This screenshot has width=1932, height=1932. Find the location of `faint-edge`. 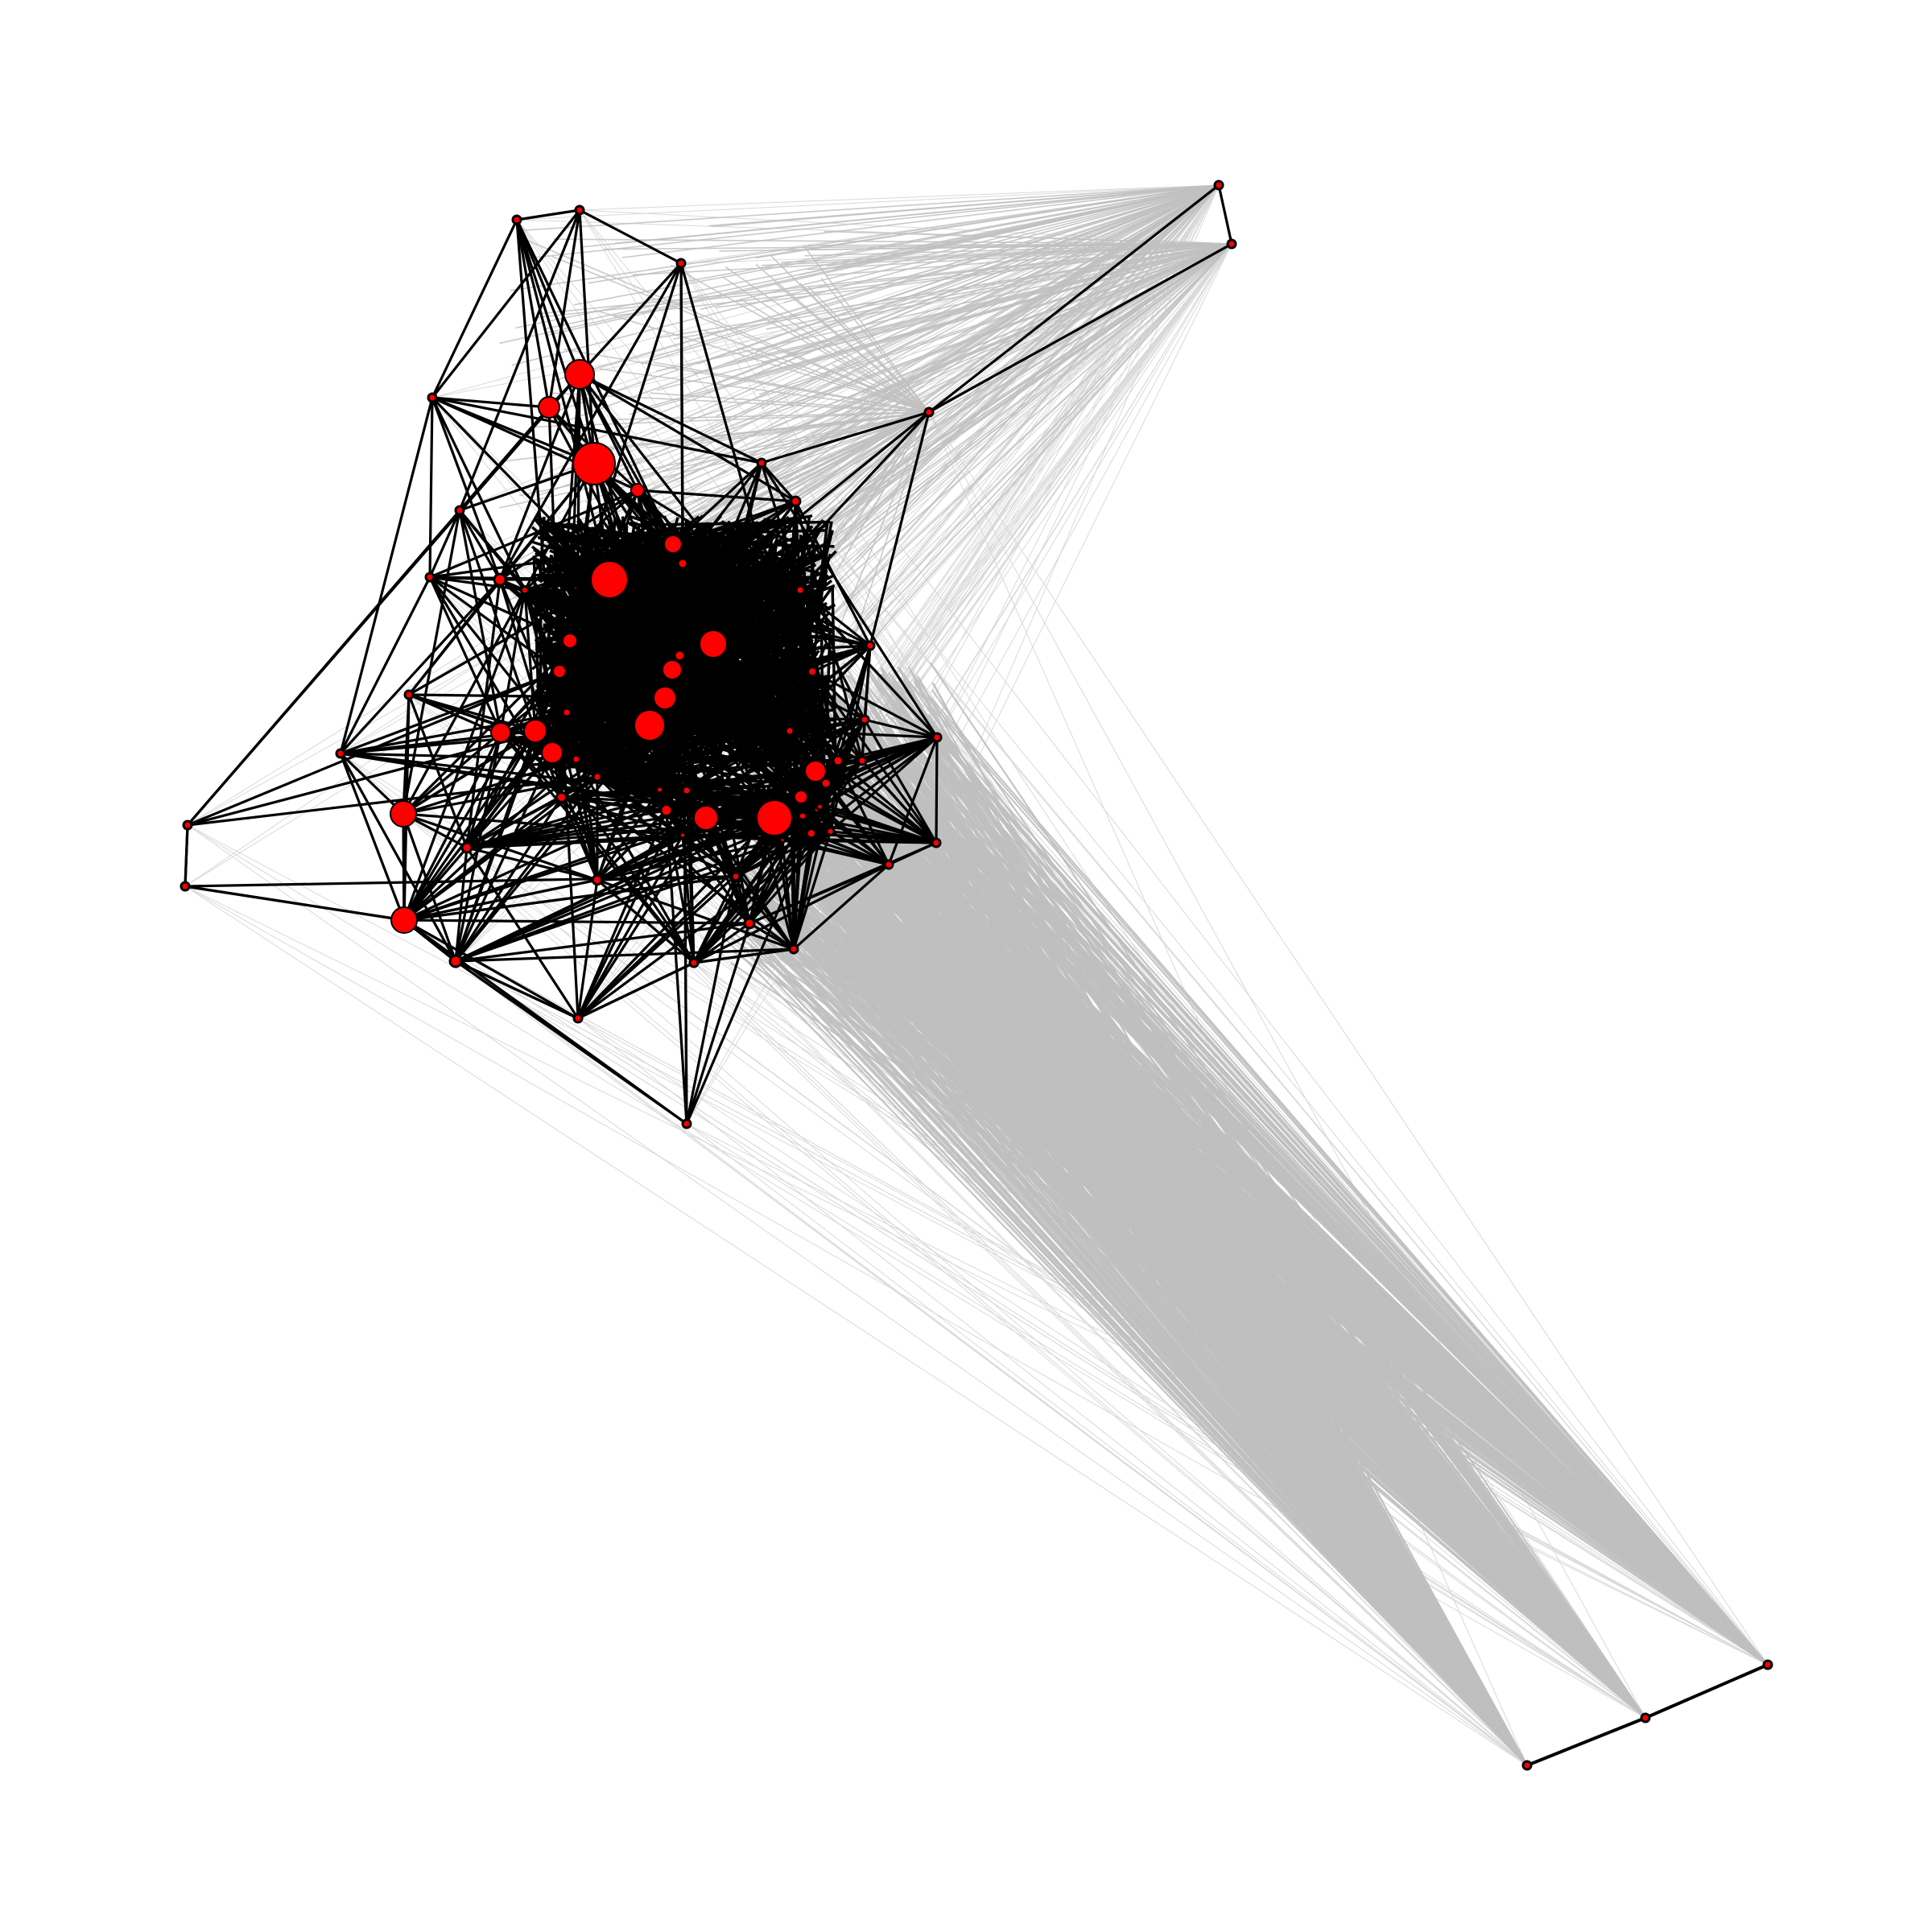

faint-edge is located at coordinates (1048, 482).